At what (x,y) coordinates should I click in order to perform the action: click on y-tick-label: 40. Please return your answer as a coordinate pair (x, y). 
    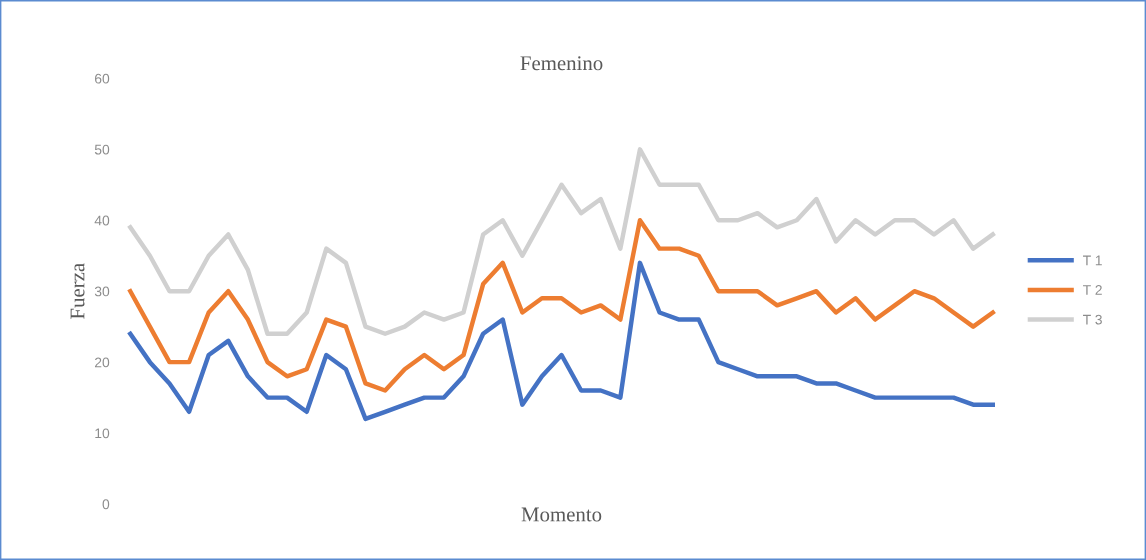
    Looking at the image, I should click on (102, 220).